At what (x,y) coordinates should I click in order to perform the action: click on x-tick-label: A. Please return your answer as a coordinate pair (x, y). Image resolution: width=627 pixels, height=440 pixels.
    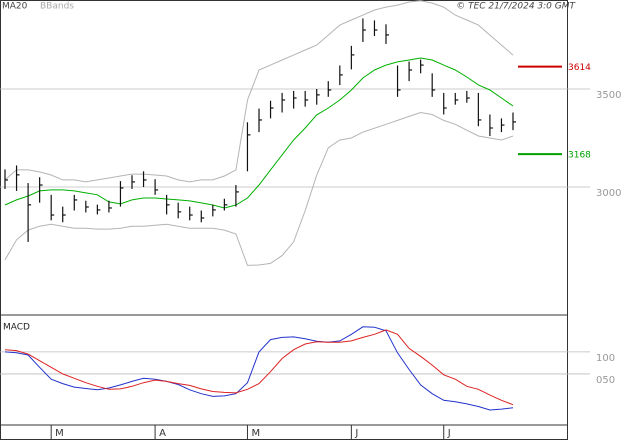
    Looking at the image, I should click on (162, 433).